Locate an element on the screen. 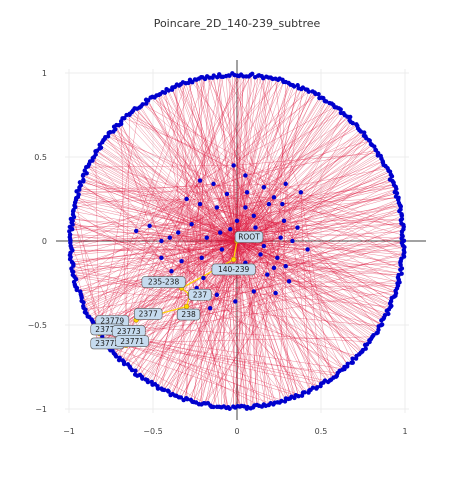  x-tick-label: 1 is located at coordinates (404, 431).